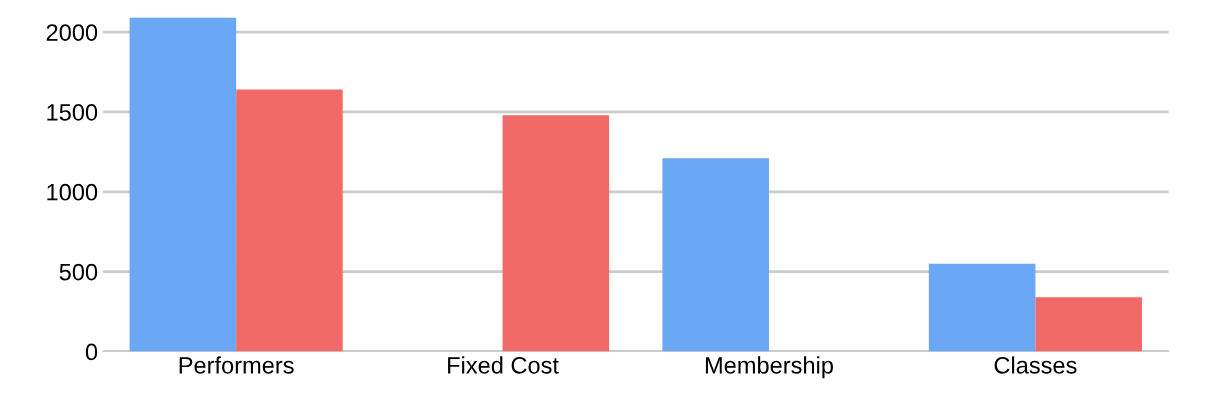 This screenshot has width=1211, height=404. I want to click on y-tick-label: 500, so click(78, 272).